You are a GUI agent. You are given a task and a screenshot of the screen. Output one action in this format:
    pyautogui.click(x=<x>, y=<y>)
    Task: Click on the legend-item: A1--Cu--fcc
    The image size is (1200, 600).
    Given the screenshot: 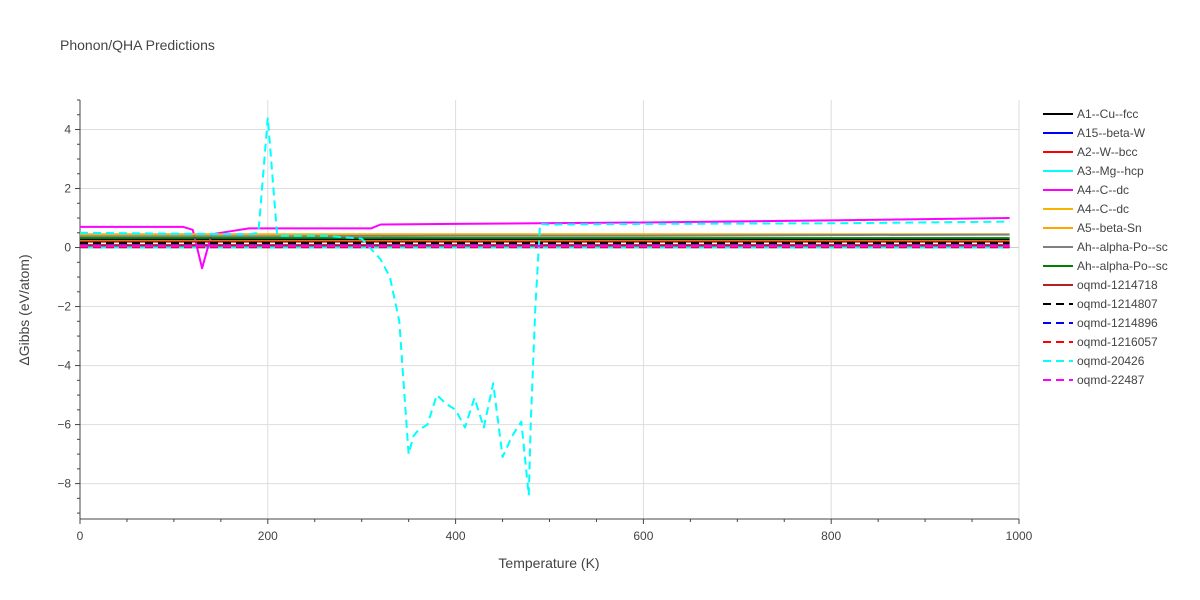 What is the action you would take?
    pyautogui.click(x=1090, y=114)
    